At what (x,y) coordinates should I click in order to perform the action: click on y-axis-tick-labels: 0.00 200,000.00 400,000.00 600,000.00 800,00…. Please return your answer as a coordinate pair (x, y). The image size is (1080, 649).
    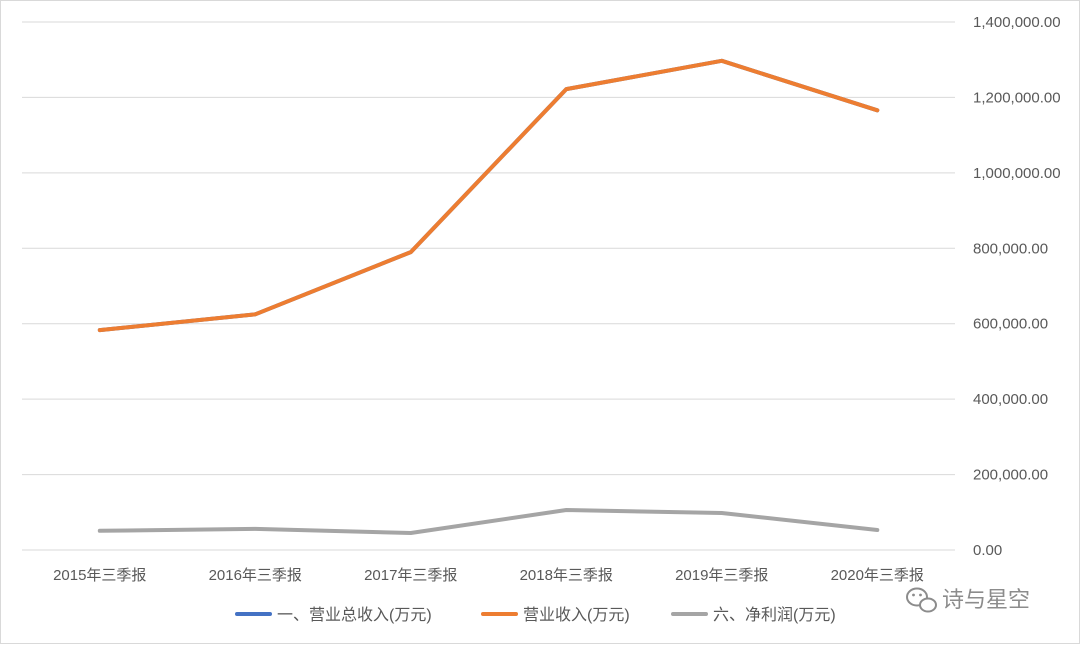
    Looking at the image, I should click on (1017, 286).